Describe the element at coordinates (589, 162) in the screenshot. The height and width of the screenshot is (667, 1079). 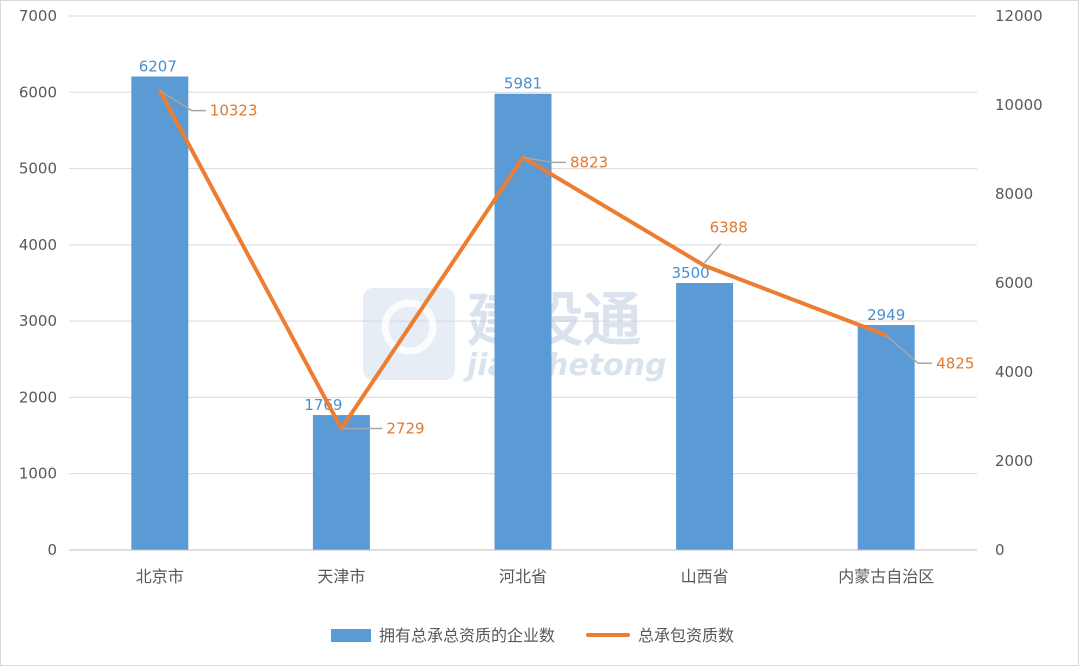
I see `line-data-label: 8823` at that location.